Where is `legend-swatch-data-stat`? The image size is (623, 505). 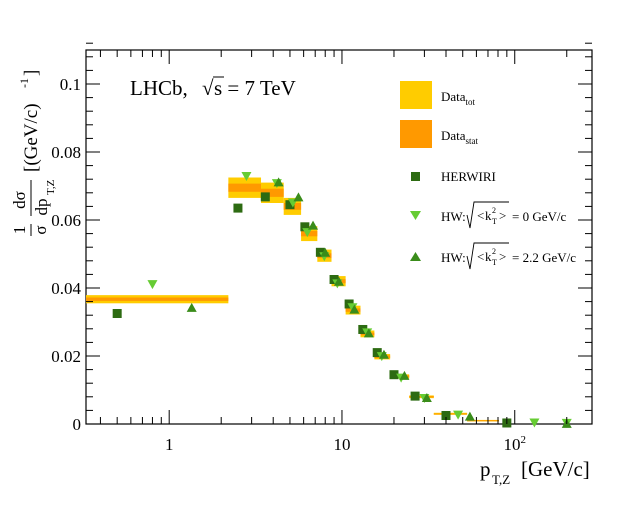
legend-swatch-data-stat is located at coordinates (416, 134).